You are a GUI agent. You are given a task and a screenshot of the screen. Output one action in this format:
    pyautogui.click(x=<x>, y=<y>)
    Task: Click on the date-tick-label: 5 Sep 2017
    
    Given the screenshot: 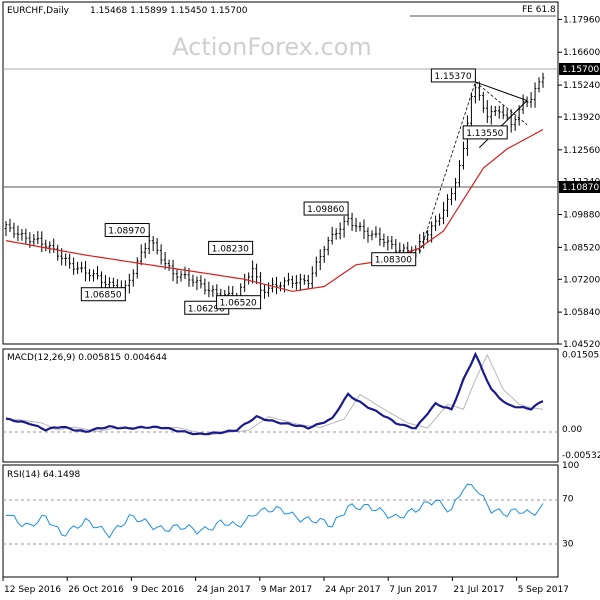 What is the action you would take?
    pyautogui.click(x=543, y=590)
    